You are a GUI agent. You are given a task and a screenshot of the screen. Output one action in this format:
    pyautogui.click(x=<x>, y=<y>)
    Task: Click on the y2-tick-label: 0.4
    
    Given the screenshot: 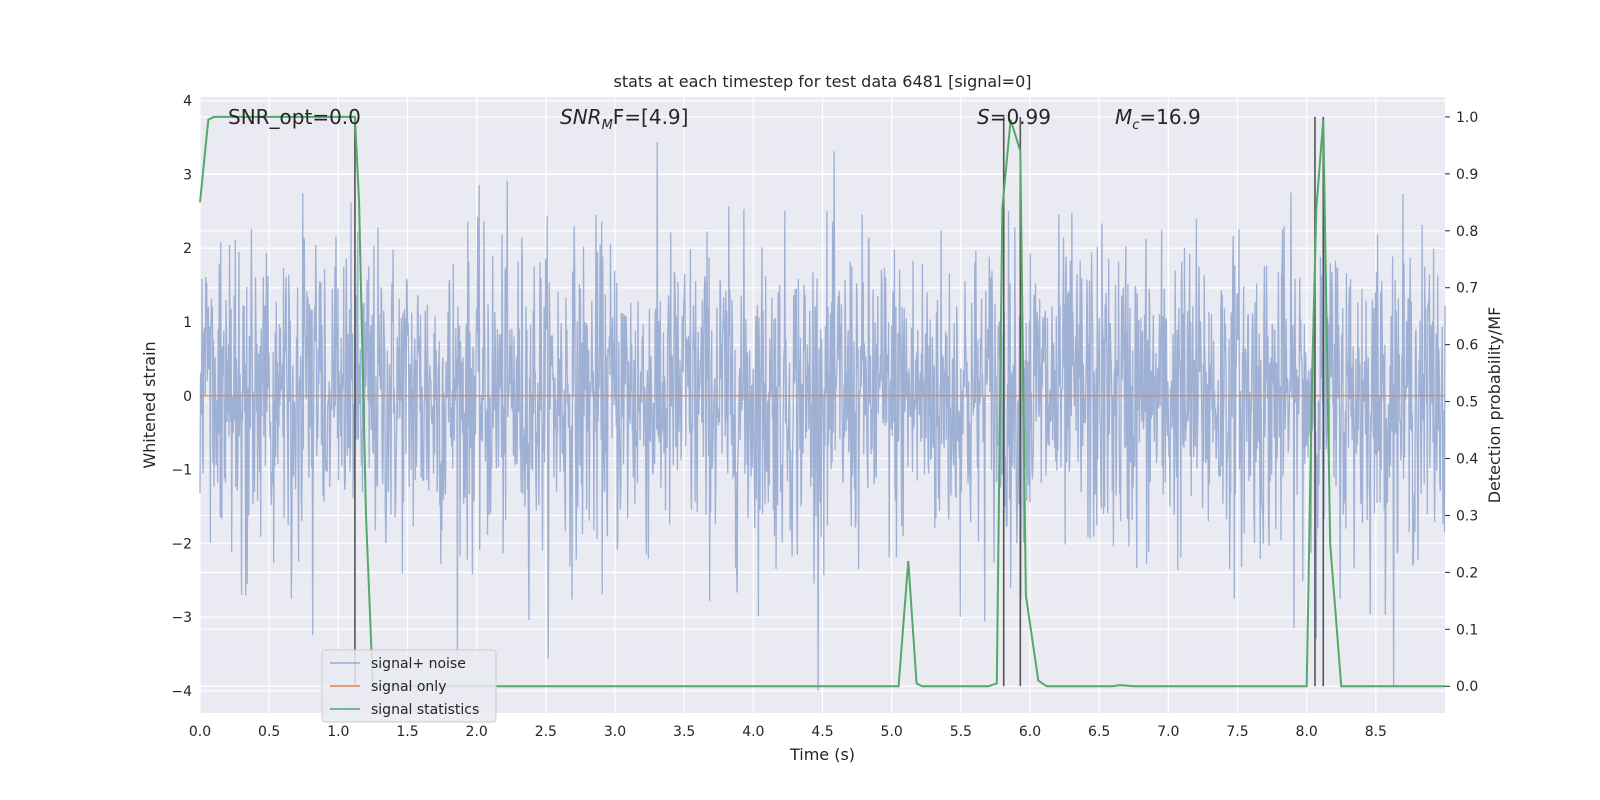 What is the action you would take?
    pyautogui.click(x=1467, y=460)
    